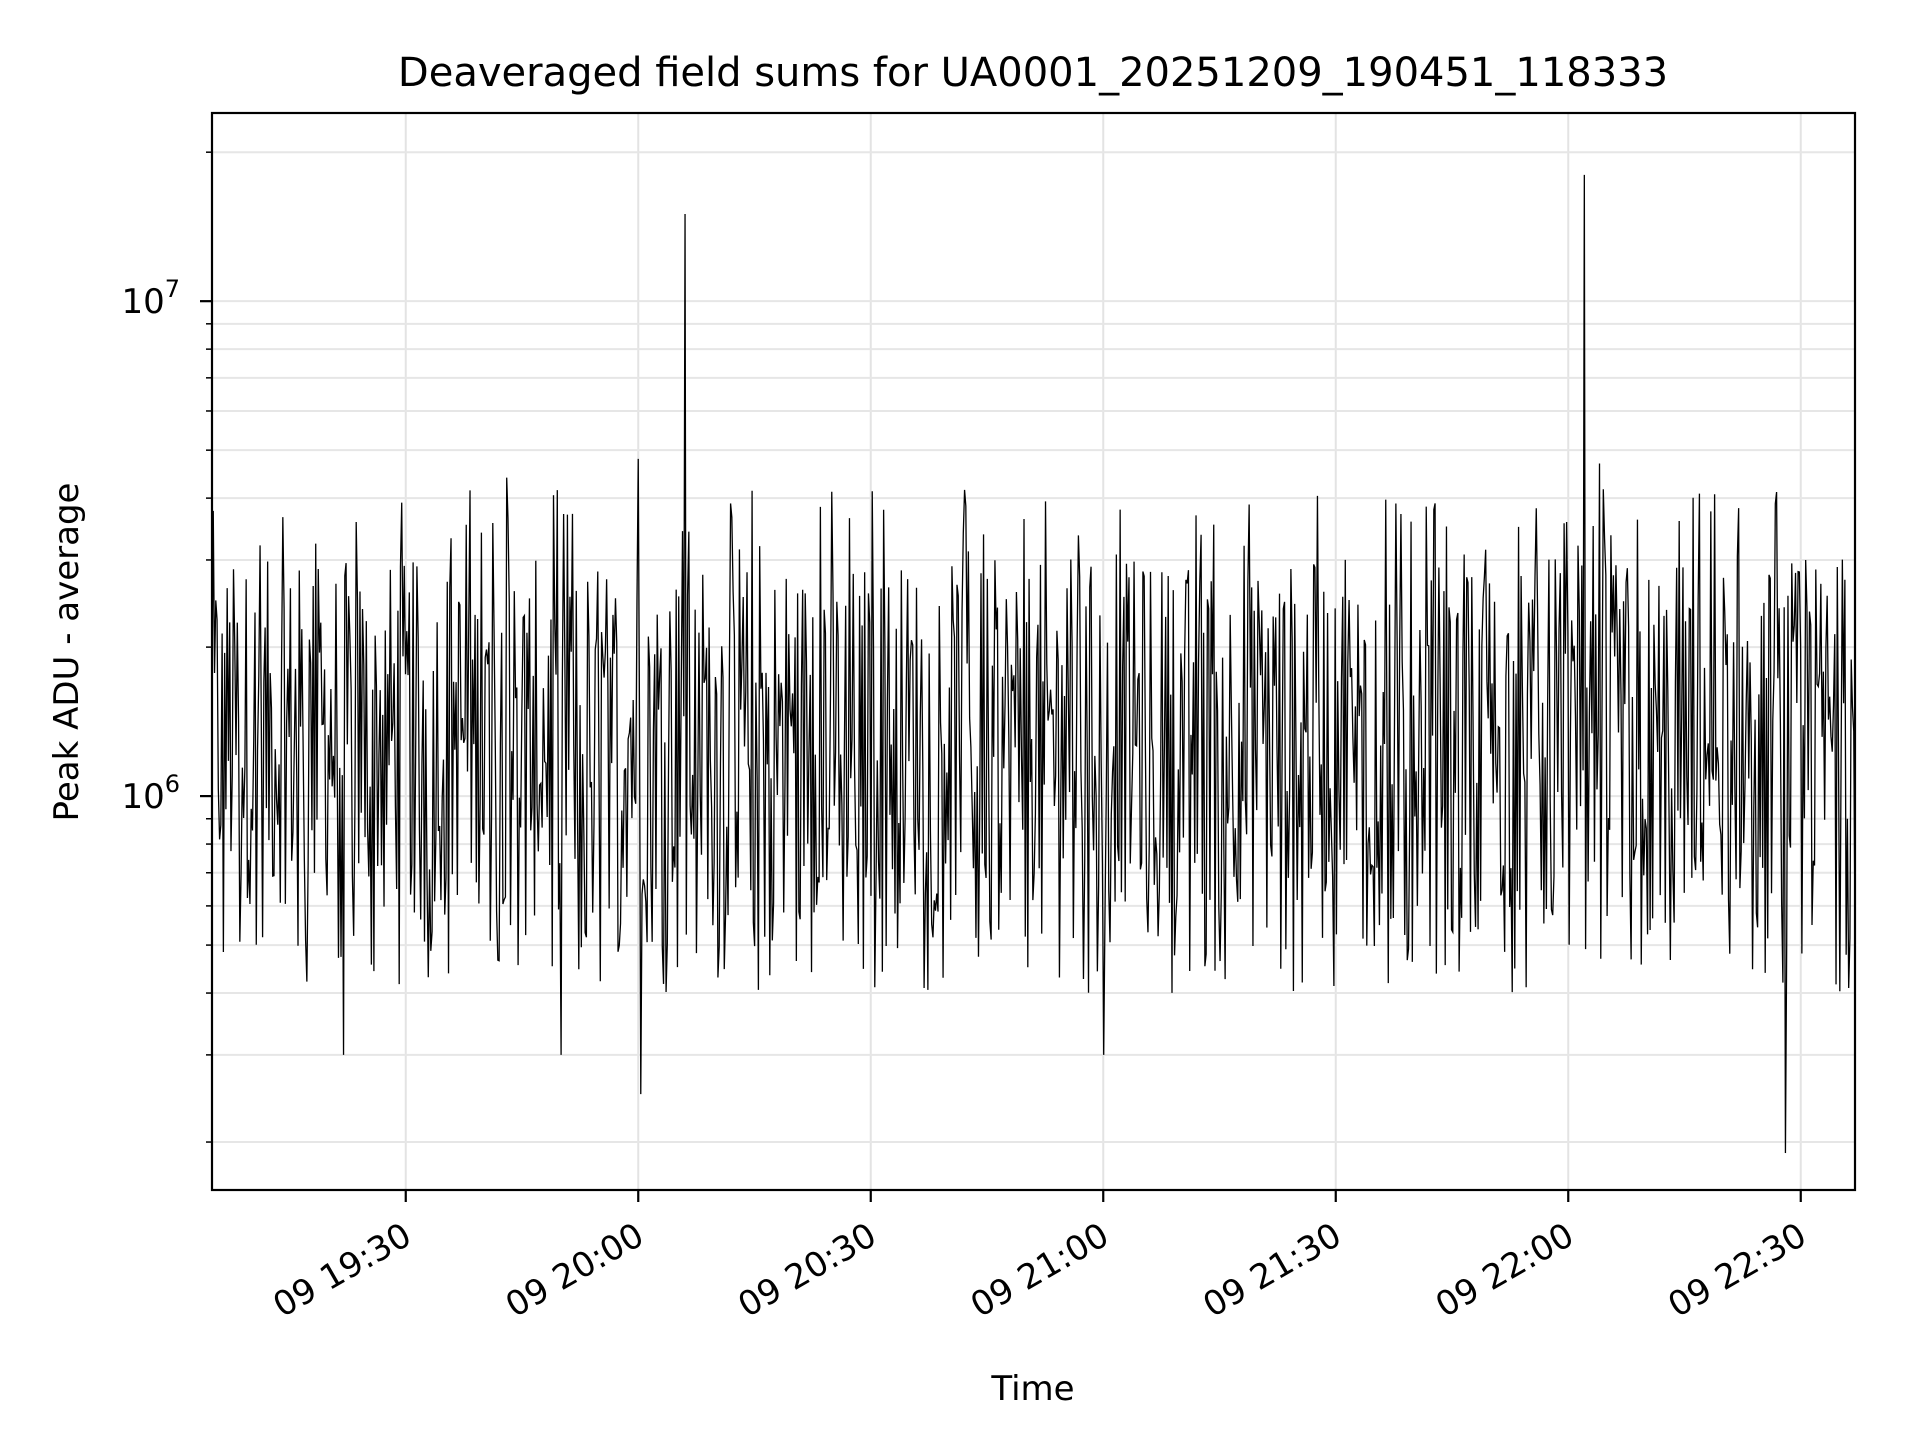  Describe the element at coordinates (1032, 1389) in the screenshot. I see `x-axis-label: Time` at that location.